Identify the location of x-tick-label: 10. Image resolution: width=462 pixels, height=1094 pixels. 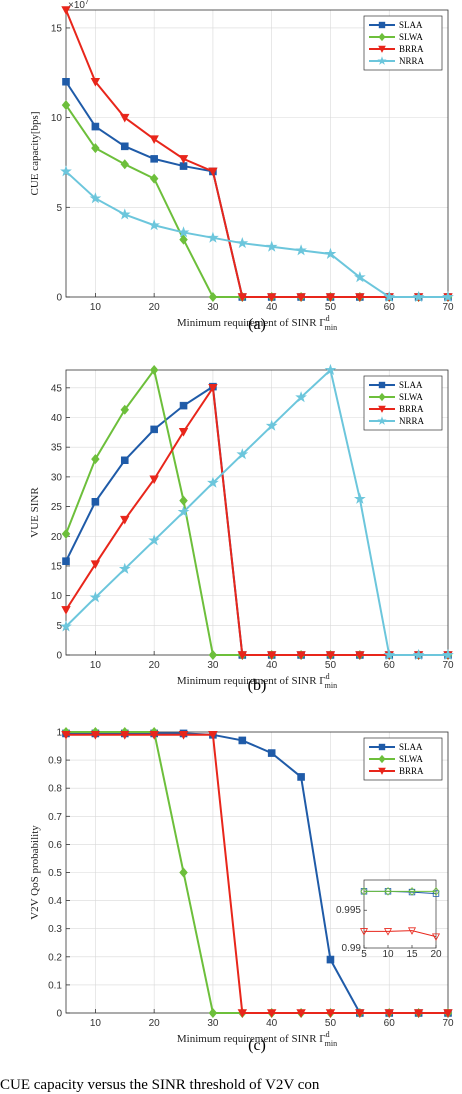
(96, 307).